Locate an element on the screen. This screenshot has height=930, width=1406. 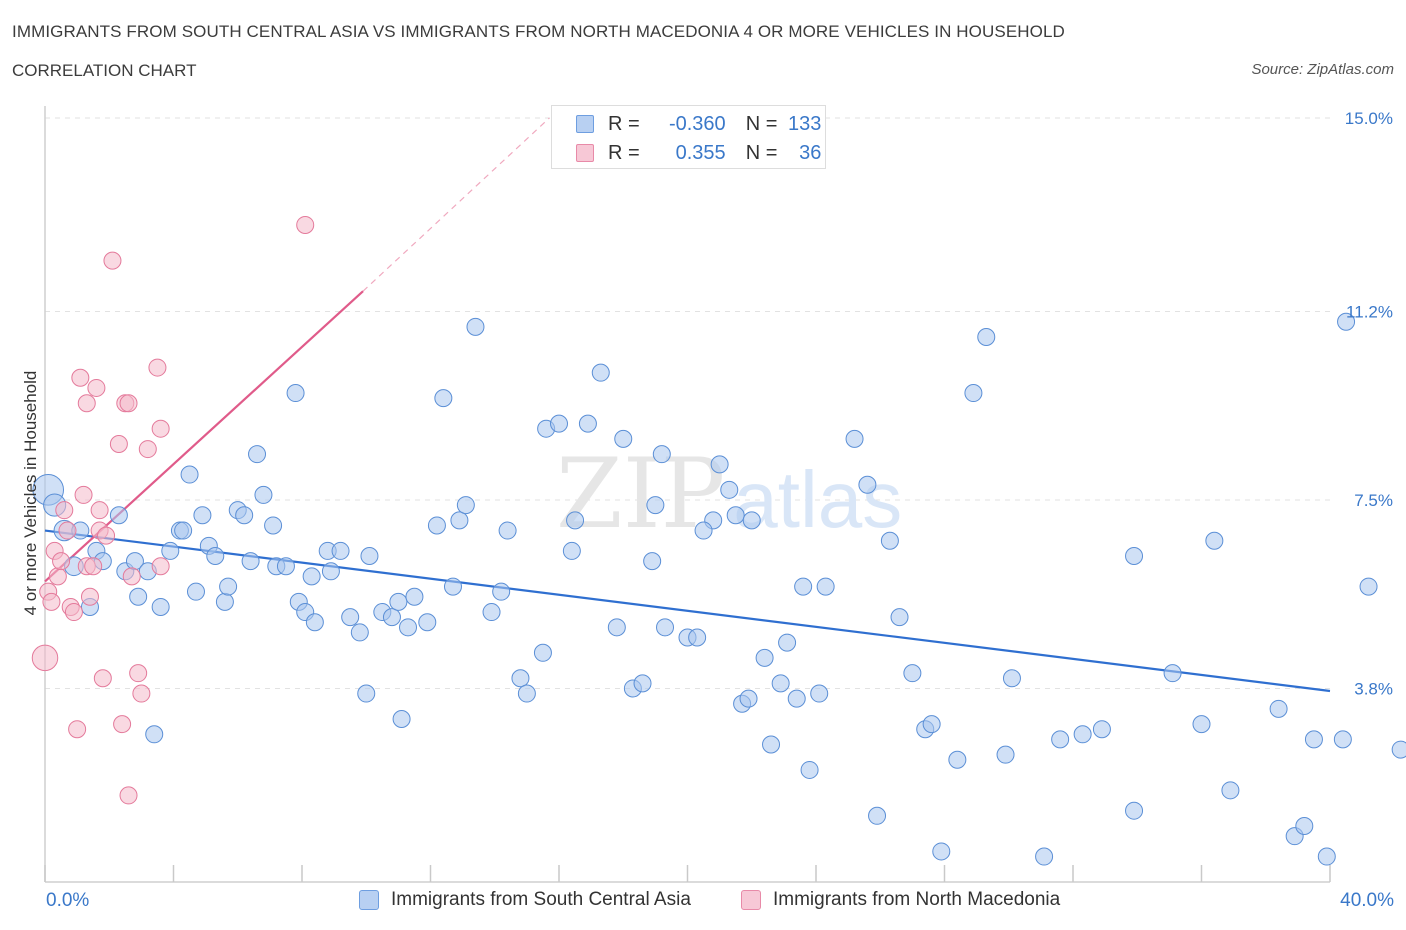
trend-extension is located at coordinates (456, 204).